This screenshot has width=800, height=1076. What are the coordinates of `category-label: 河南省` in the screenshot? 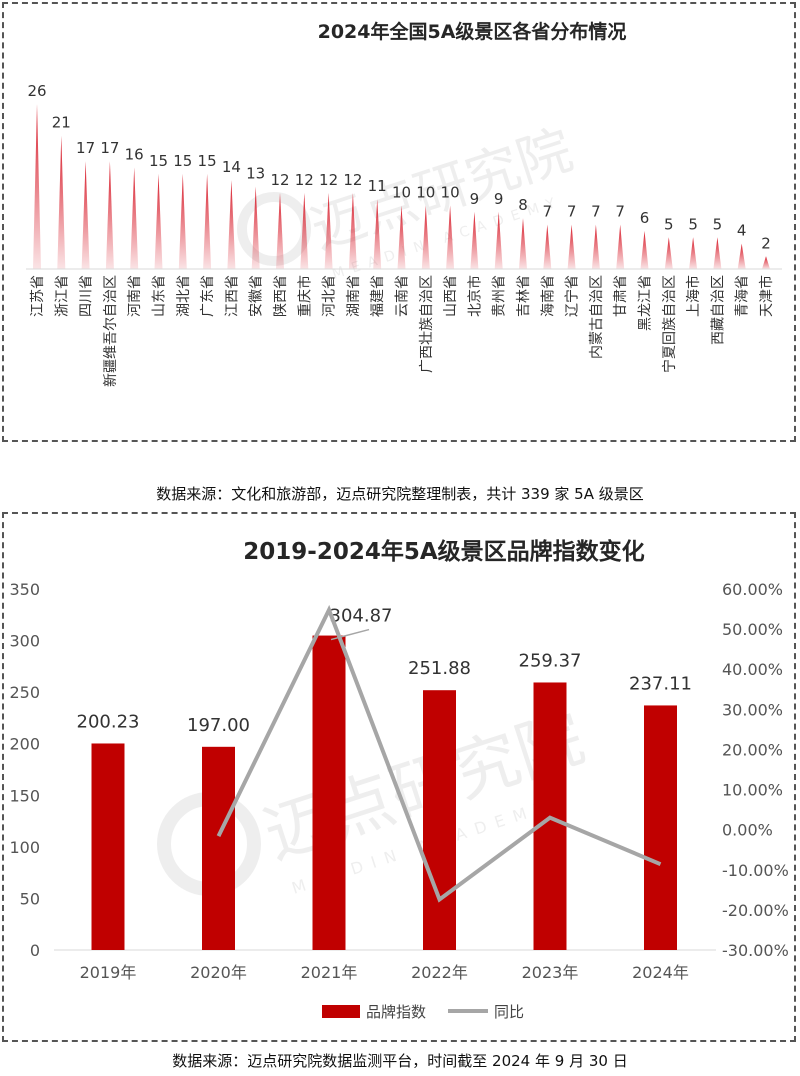 It's located at (135, 296).